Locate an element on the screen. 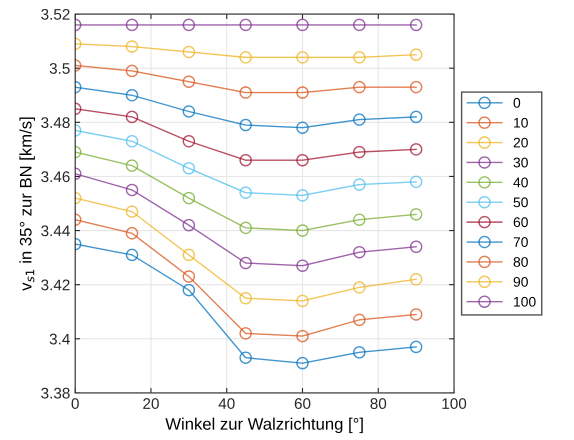 This screenshot has height=440, width=574. x-tick-label: 40 is located at coordinates (226, 404).